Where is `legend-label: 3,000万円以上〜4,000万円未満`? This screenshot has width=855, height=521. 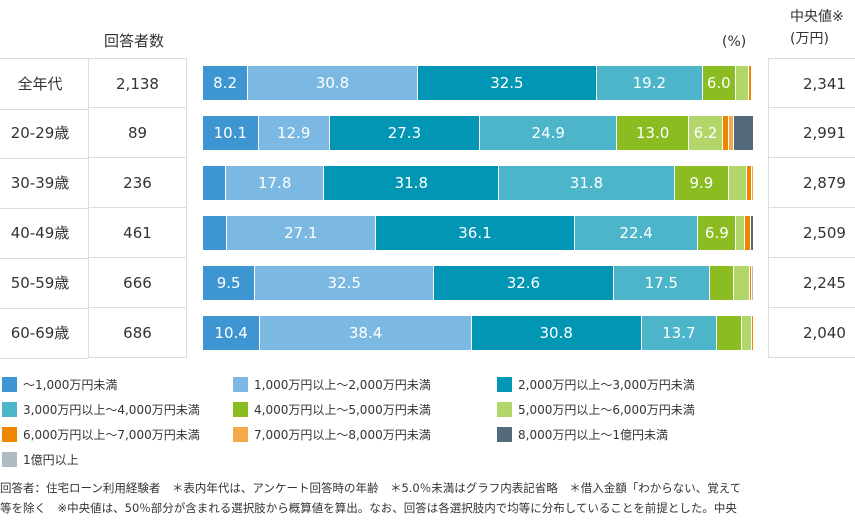
legend-label: 3,000万円以上〜4,000万円未満 is located at coordinates (111, 410).